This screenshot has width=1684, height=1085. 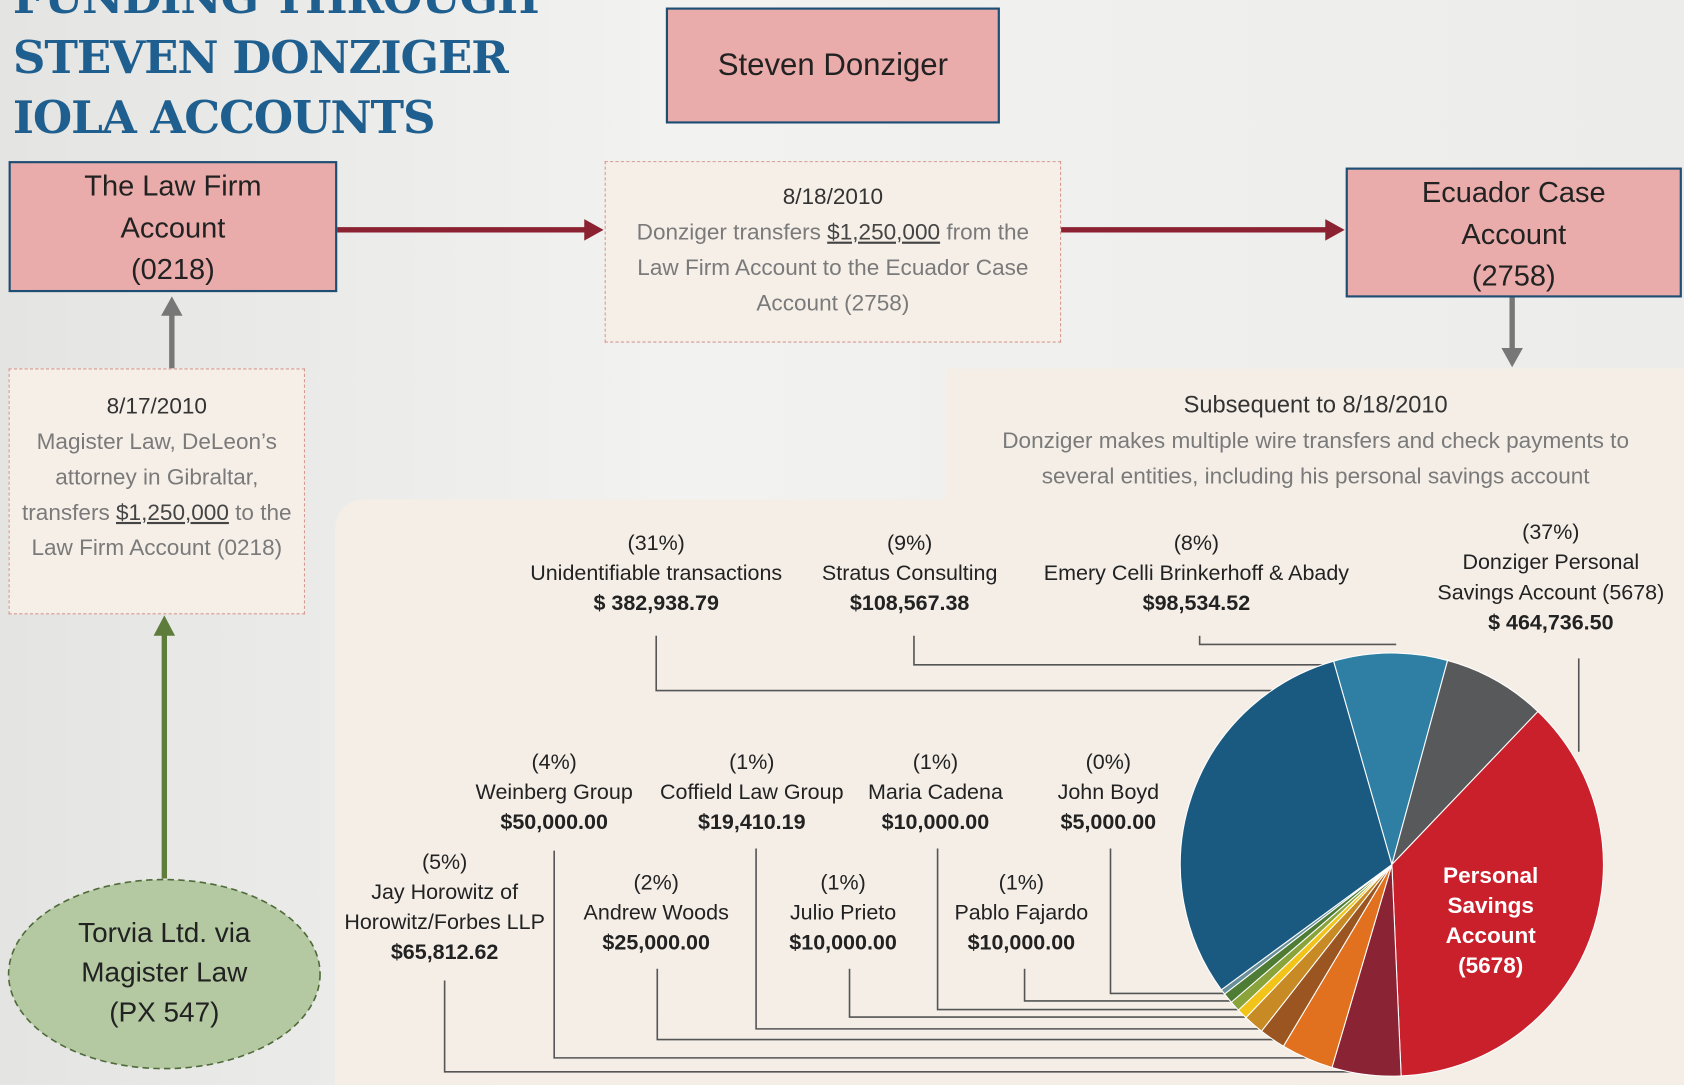 I want to click on percent-label: (4%), so click(x=554, y=762).